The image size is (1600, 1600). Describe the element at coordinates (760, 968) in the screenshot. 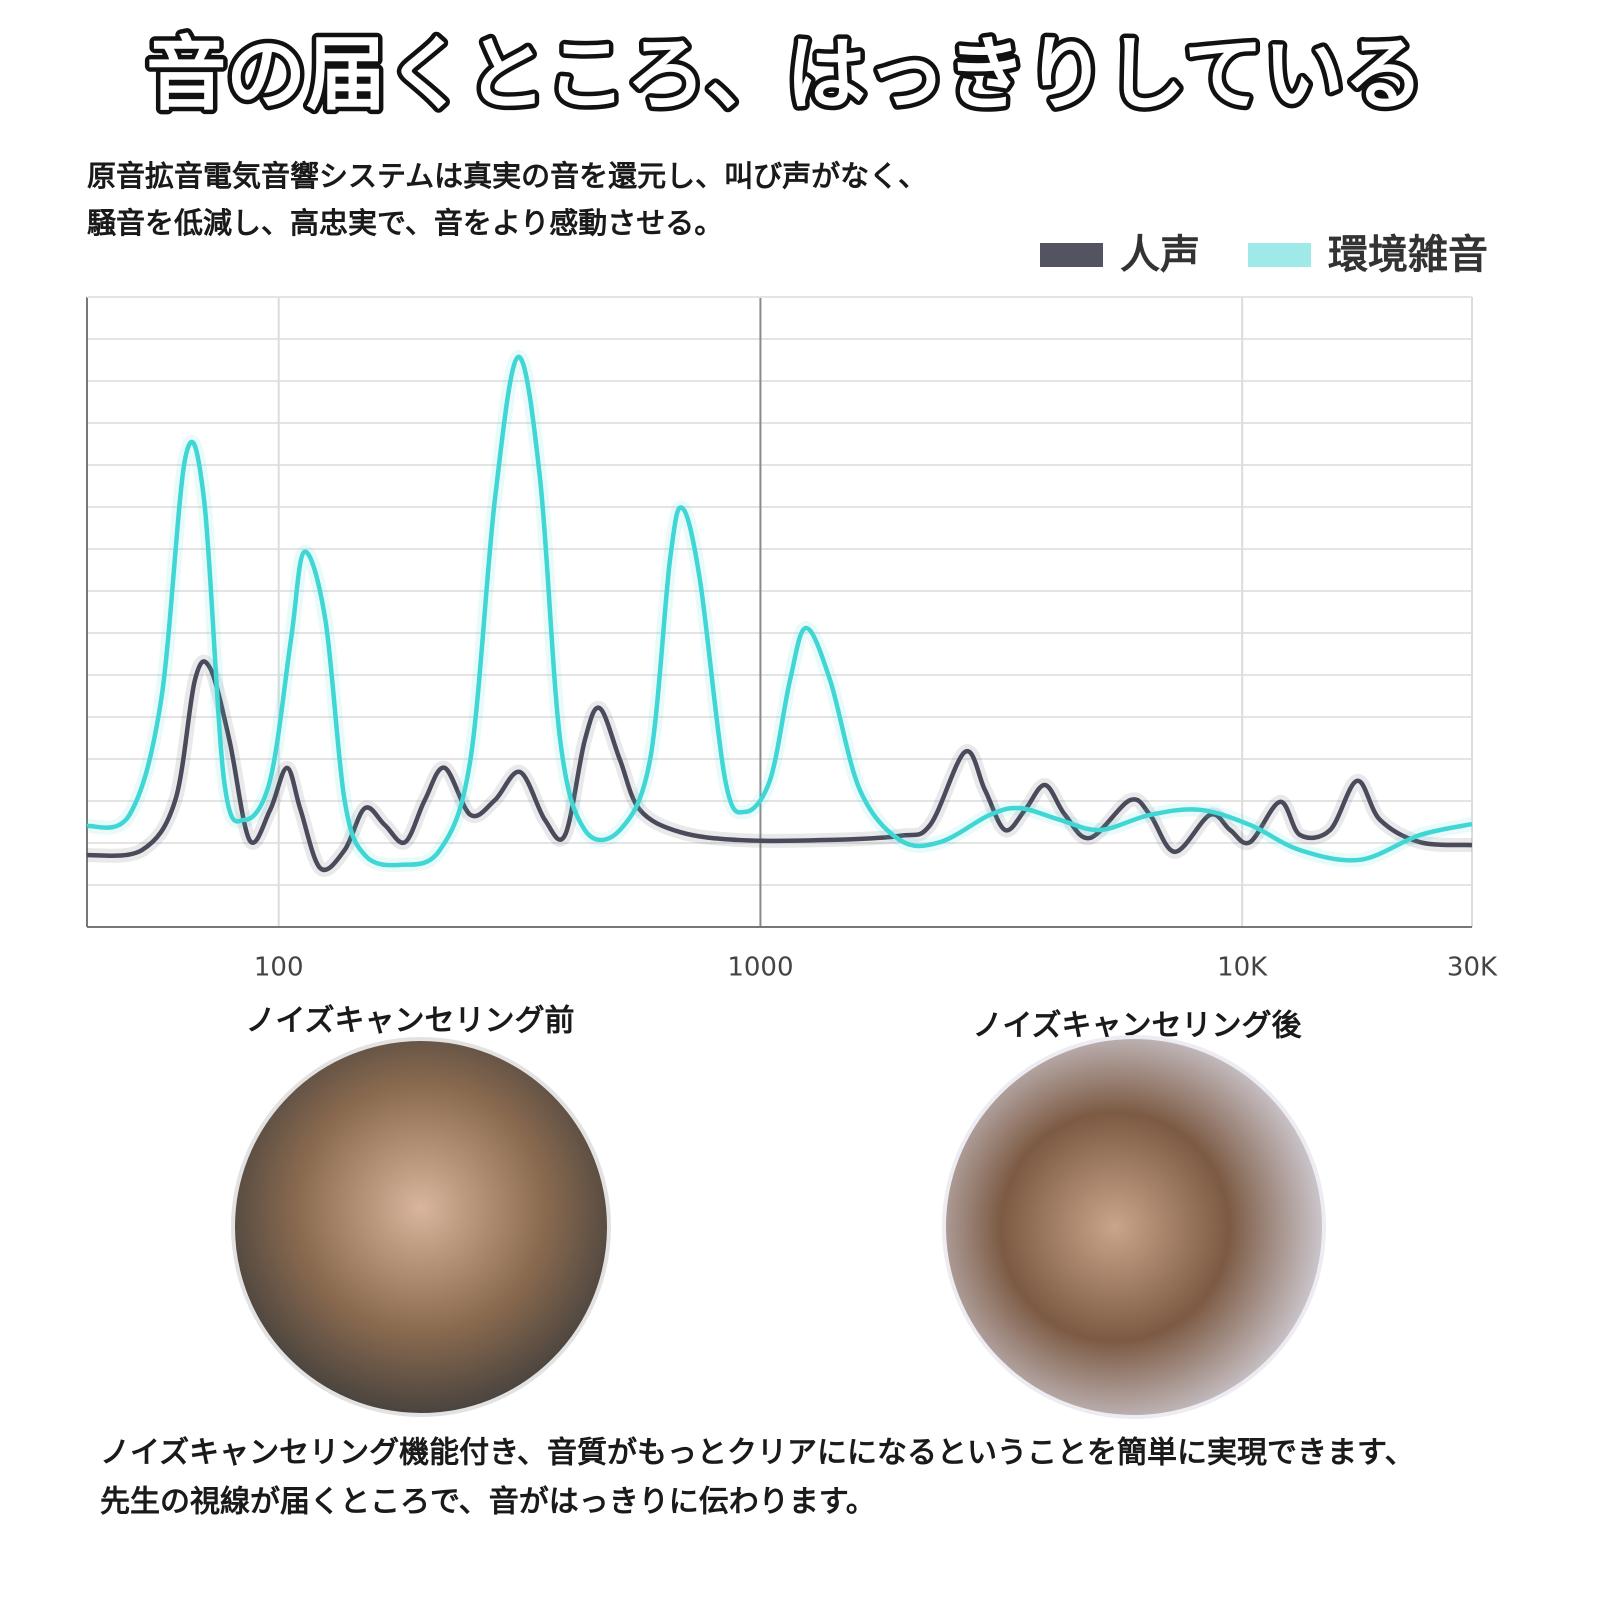

I see `x-tick-label: 1000` at that location.